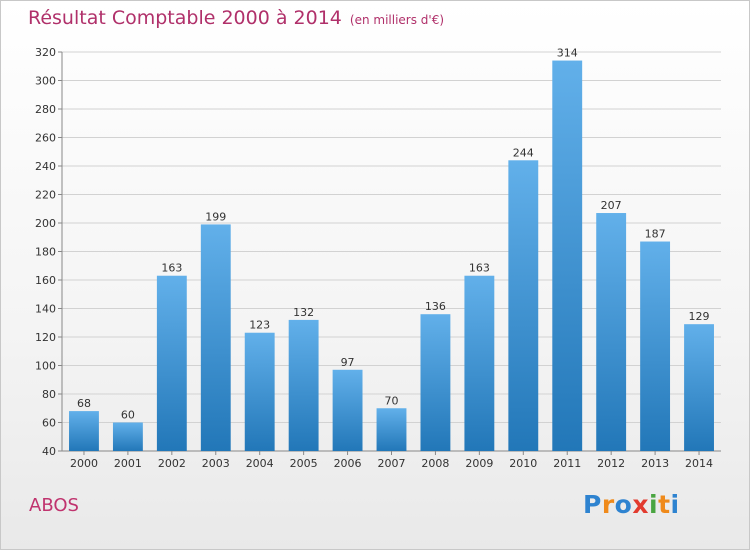 The height and width of the screenshot is (550, 750). Describe the element at coordinates (45, 195) in the screenshot. I see `y-tick-label: 220` at that location.